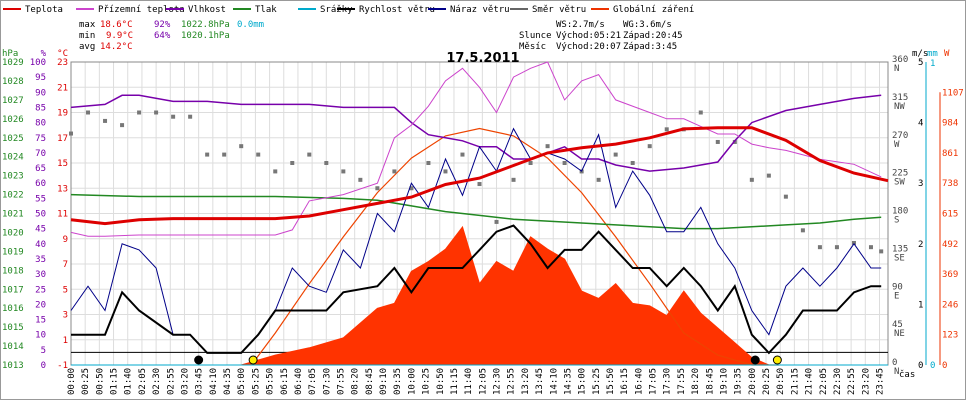 The height and width of the screenshot is (400, 966). What do you see at coordinates (228, 381) in the screenshot?
I see `x-tick-label: 04:35` at bounding box center [228, 381].